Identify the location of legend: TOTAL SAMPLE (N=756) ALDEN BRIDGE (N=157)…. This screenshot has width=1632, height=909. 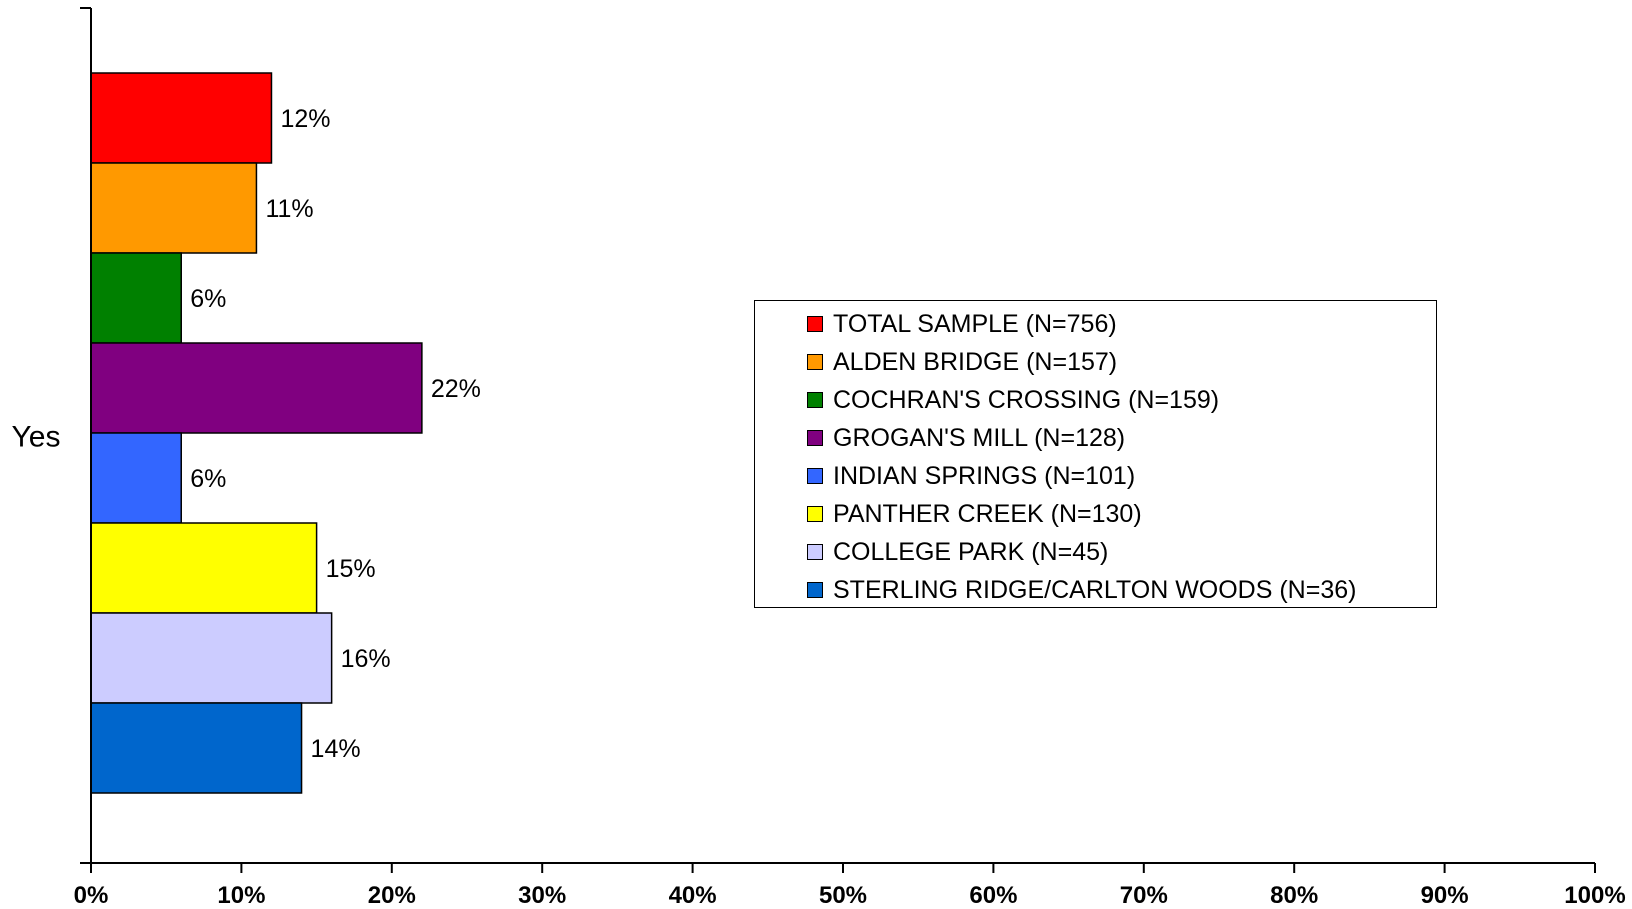
(1095, 454).